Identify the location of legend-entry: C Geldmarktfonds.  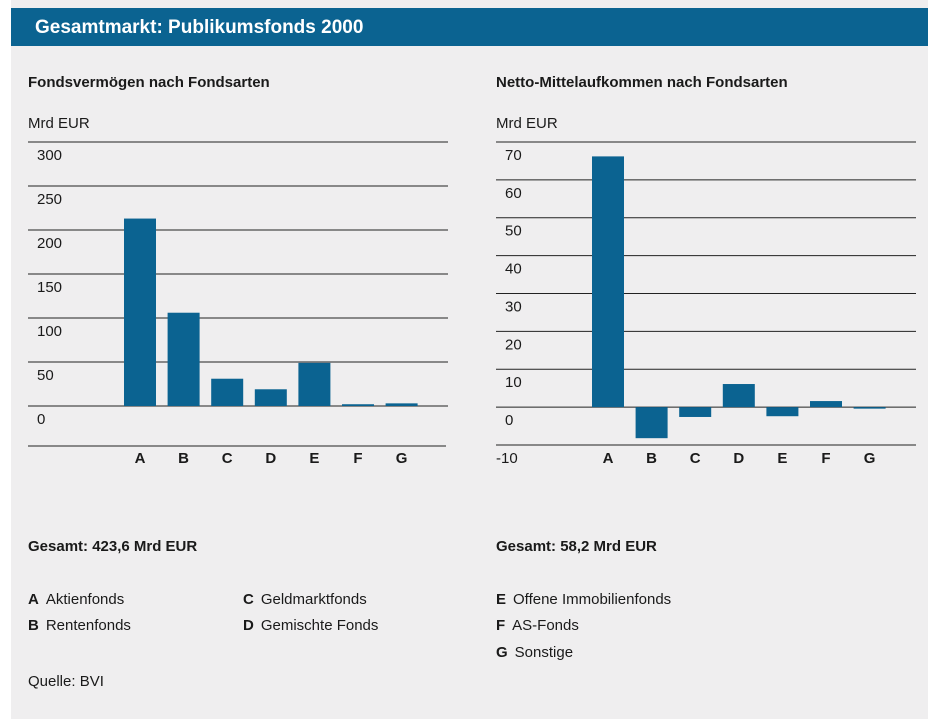
(305, 599).